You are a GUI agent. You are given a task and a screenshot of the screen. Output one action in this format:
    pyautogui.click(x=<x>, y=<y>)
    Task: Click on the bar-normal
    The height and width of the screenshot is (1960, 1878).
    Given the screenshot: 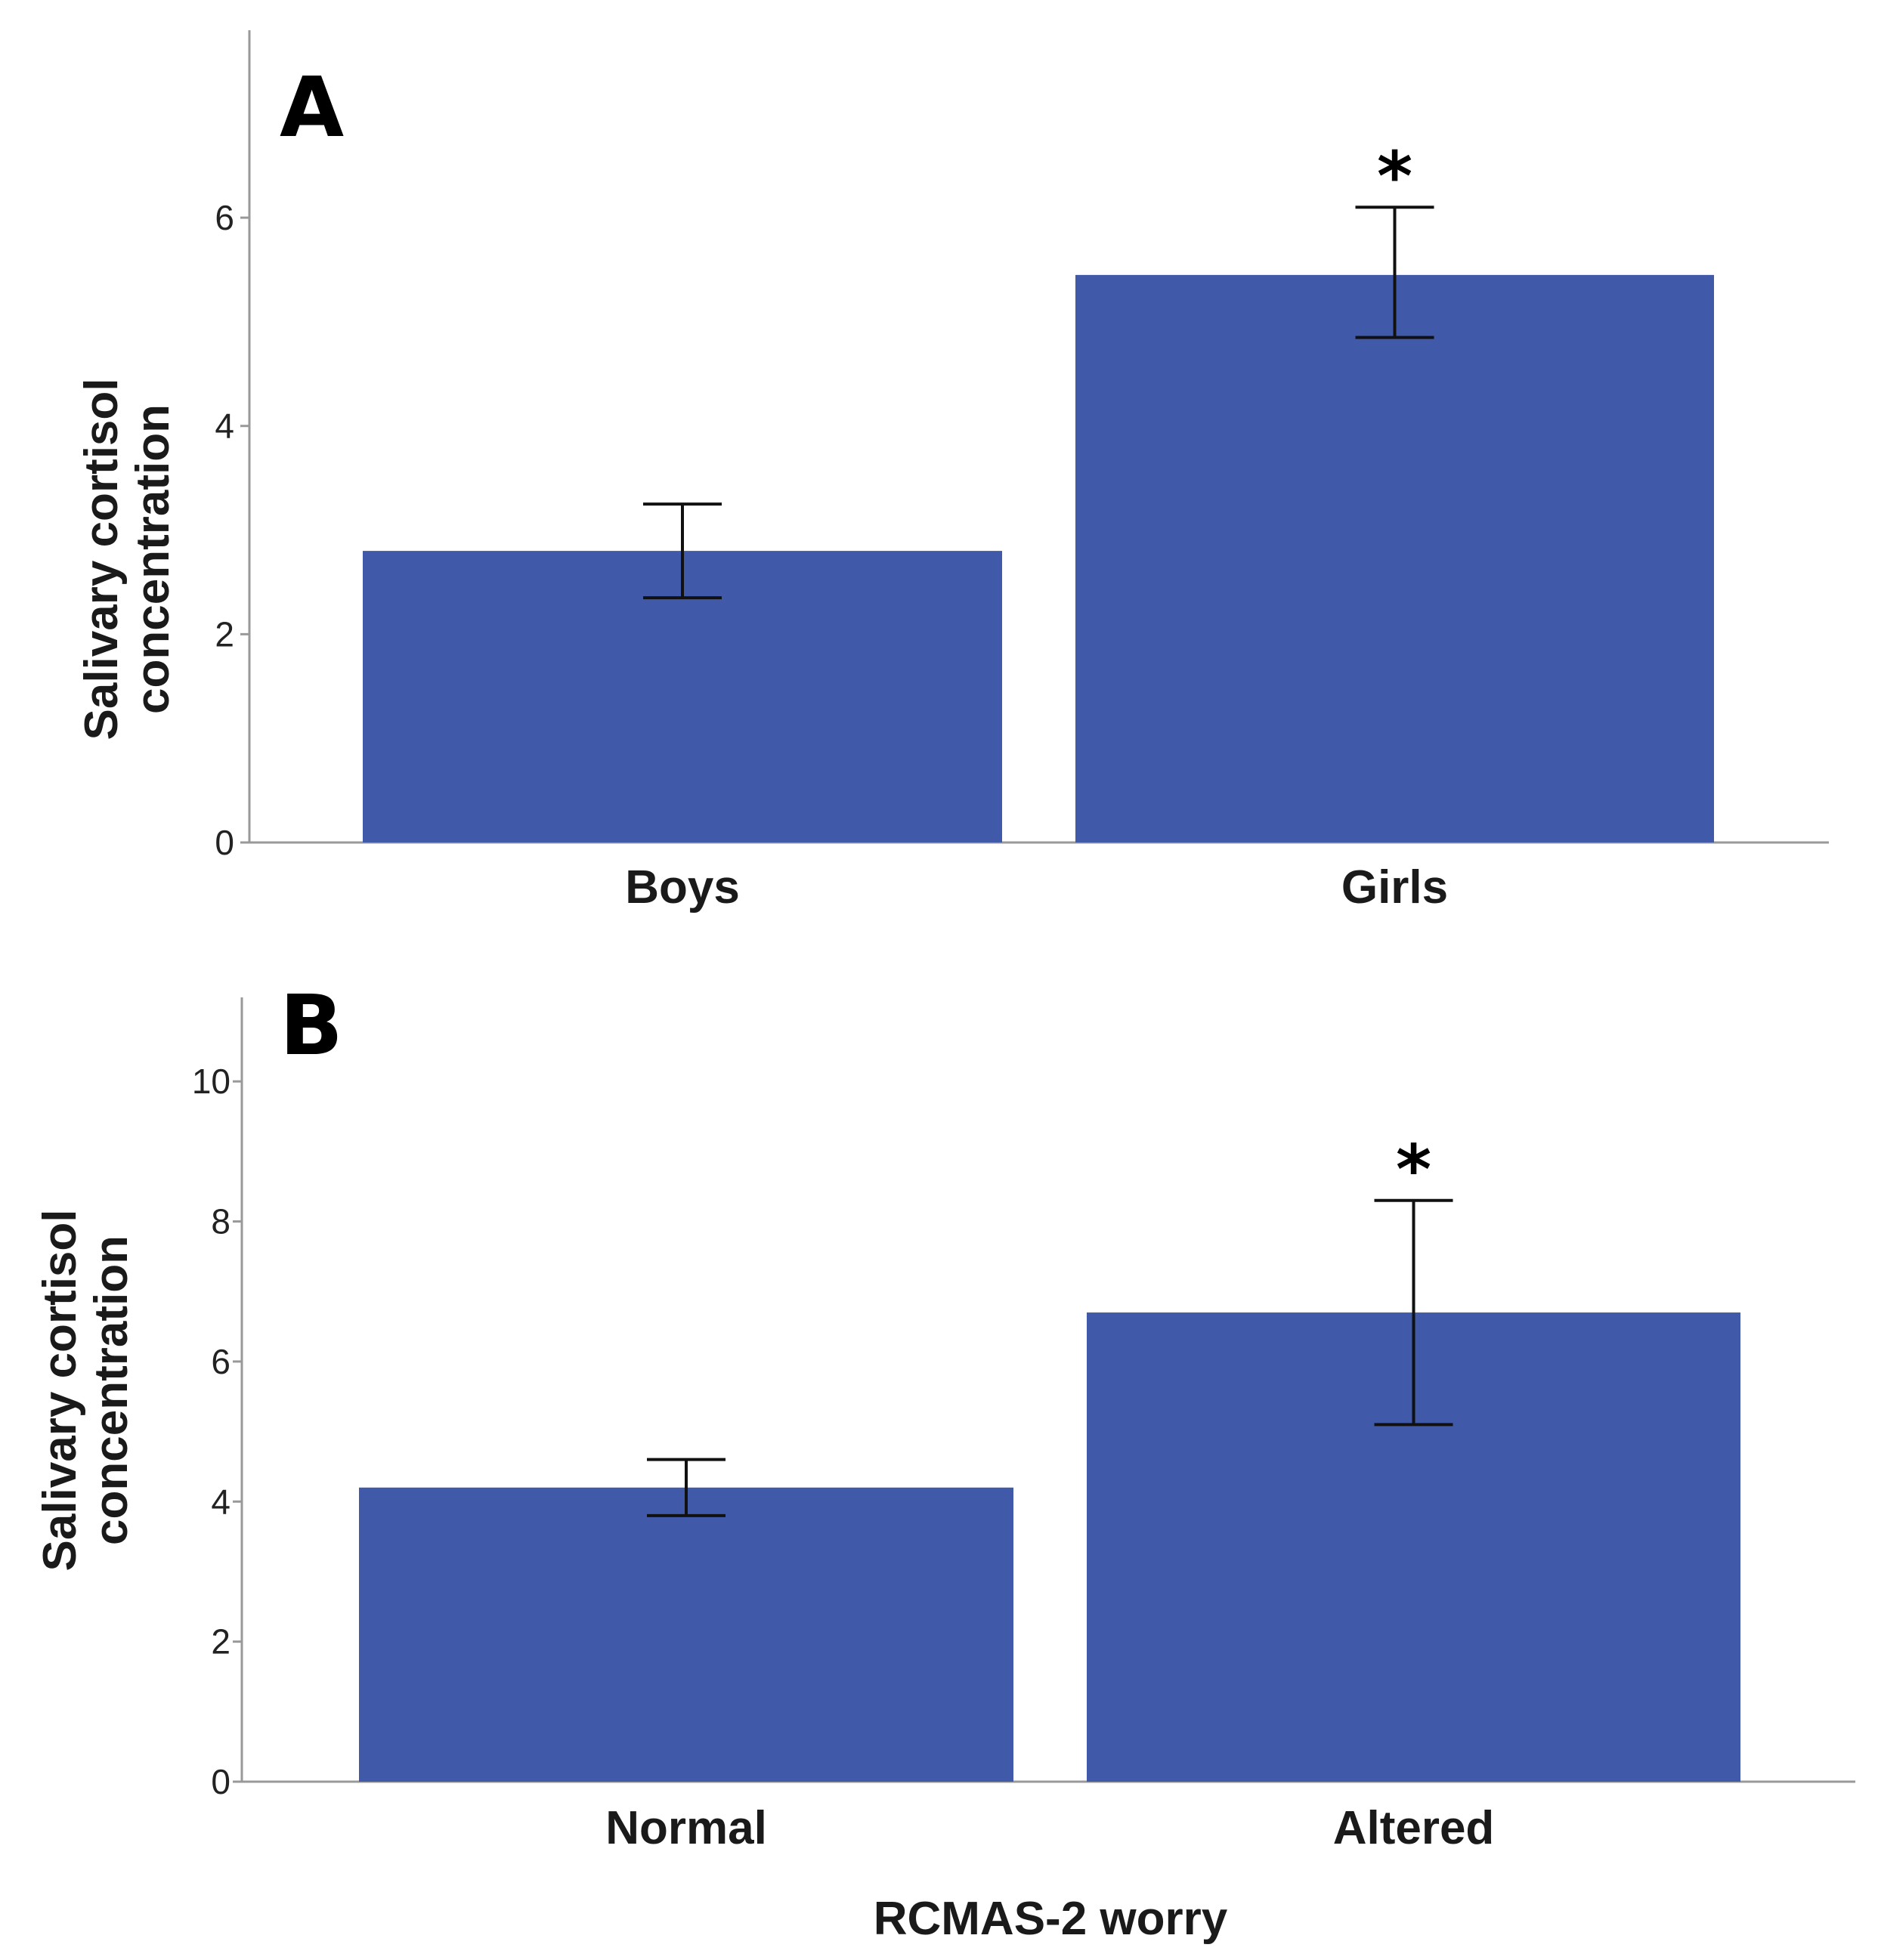 What is the action you would take?
    pyautogui.click(x=686, y=1635)
    